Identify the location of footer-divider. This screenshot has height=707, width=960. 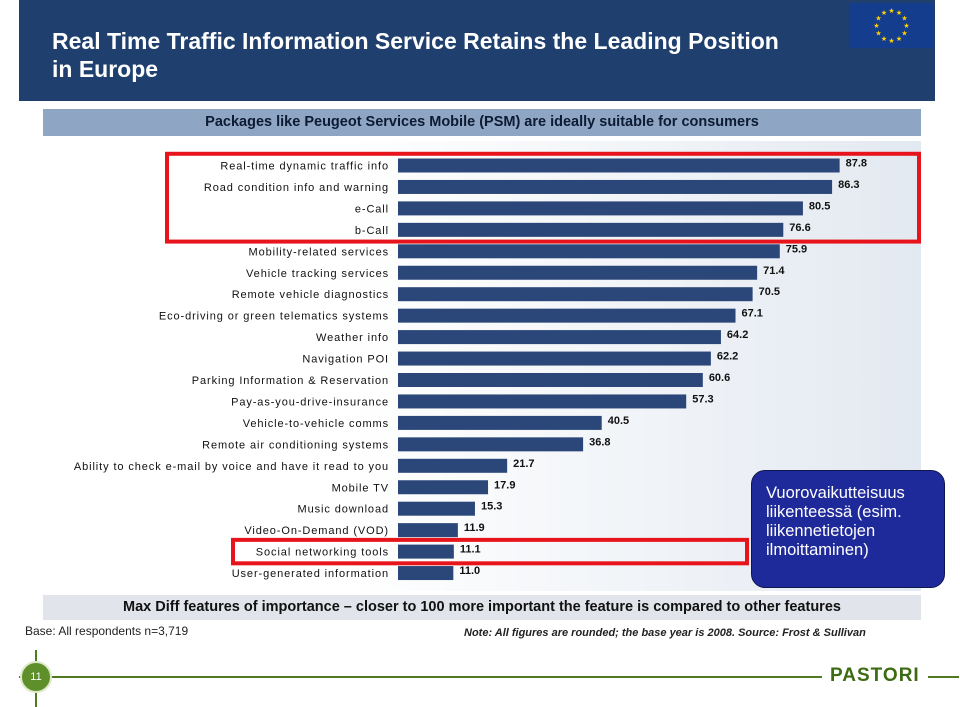
(489, 677).